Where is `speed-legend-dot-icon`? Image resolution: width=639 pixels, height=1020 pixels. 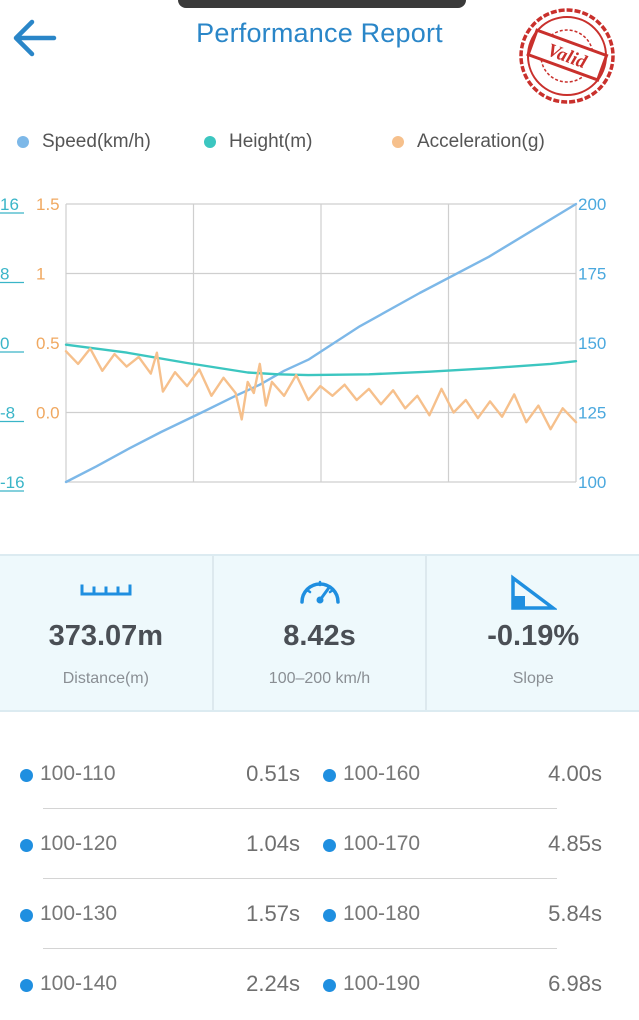 speed-legend-dot-icon is located at coordinates (23, 142).